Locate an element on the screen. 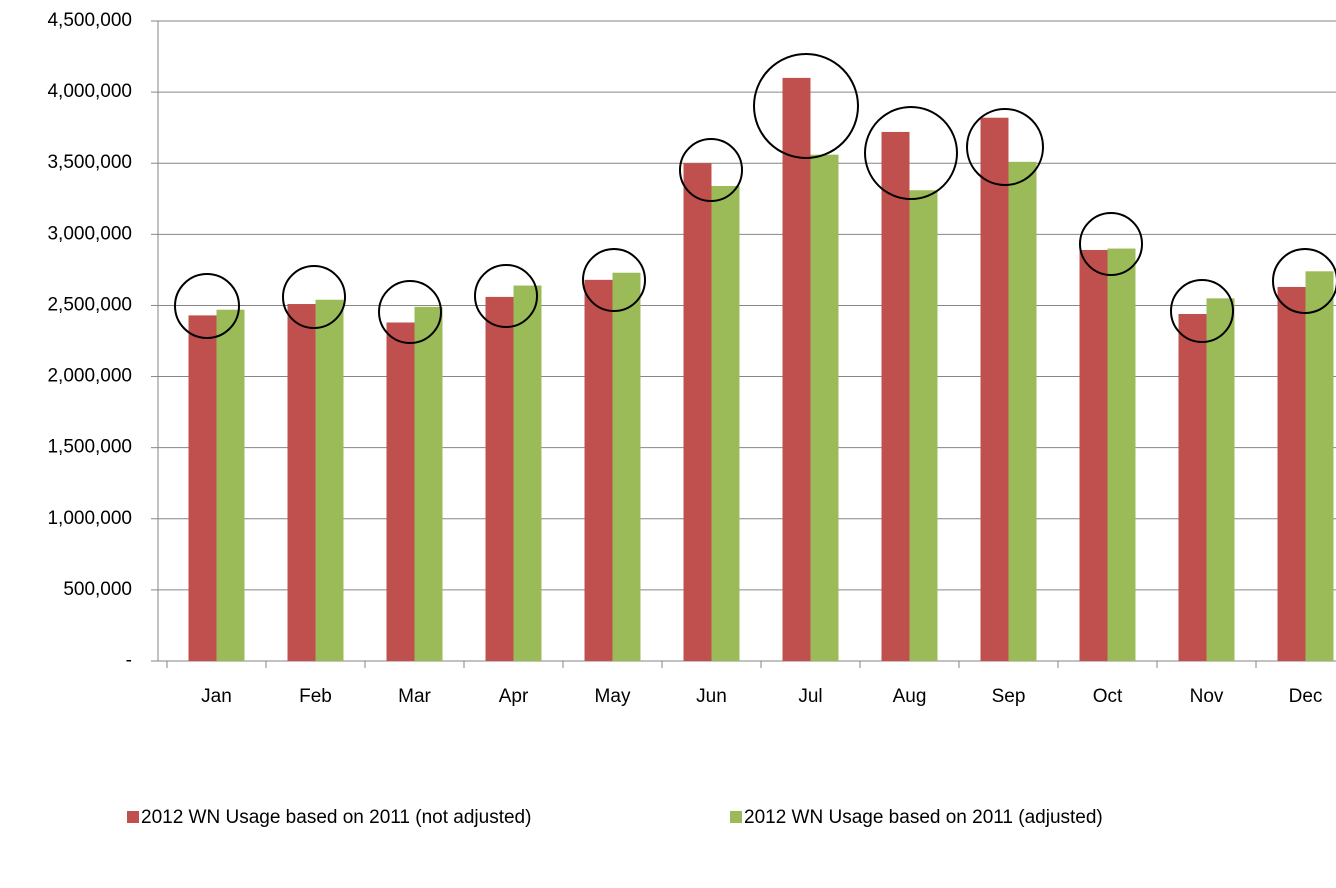 The height and width of the screenshot is (888, 1336). y-tick-label: - is located at coordinates (129, 660).